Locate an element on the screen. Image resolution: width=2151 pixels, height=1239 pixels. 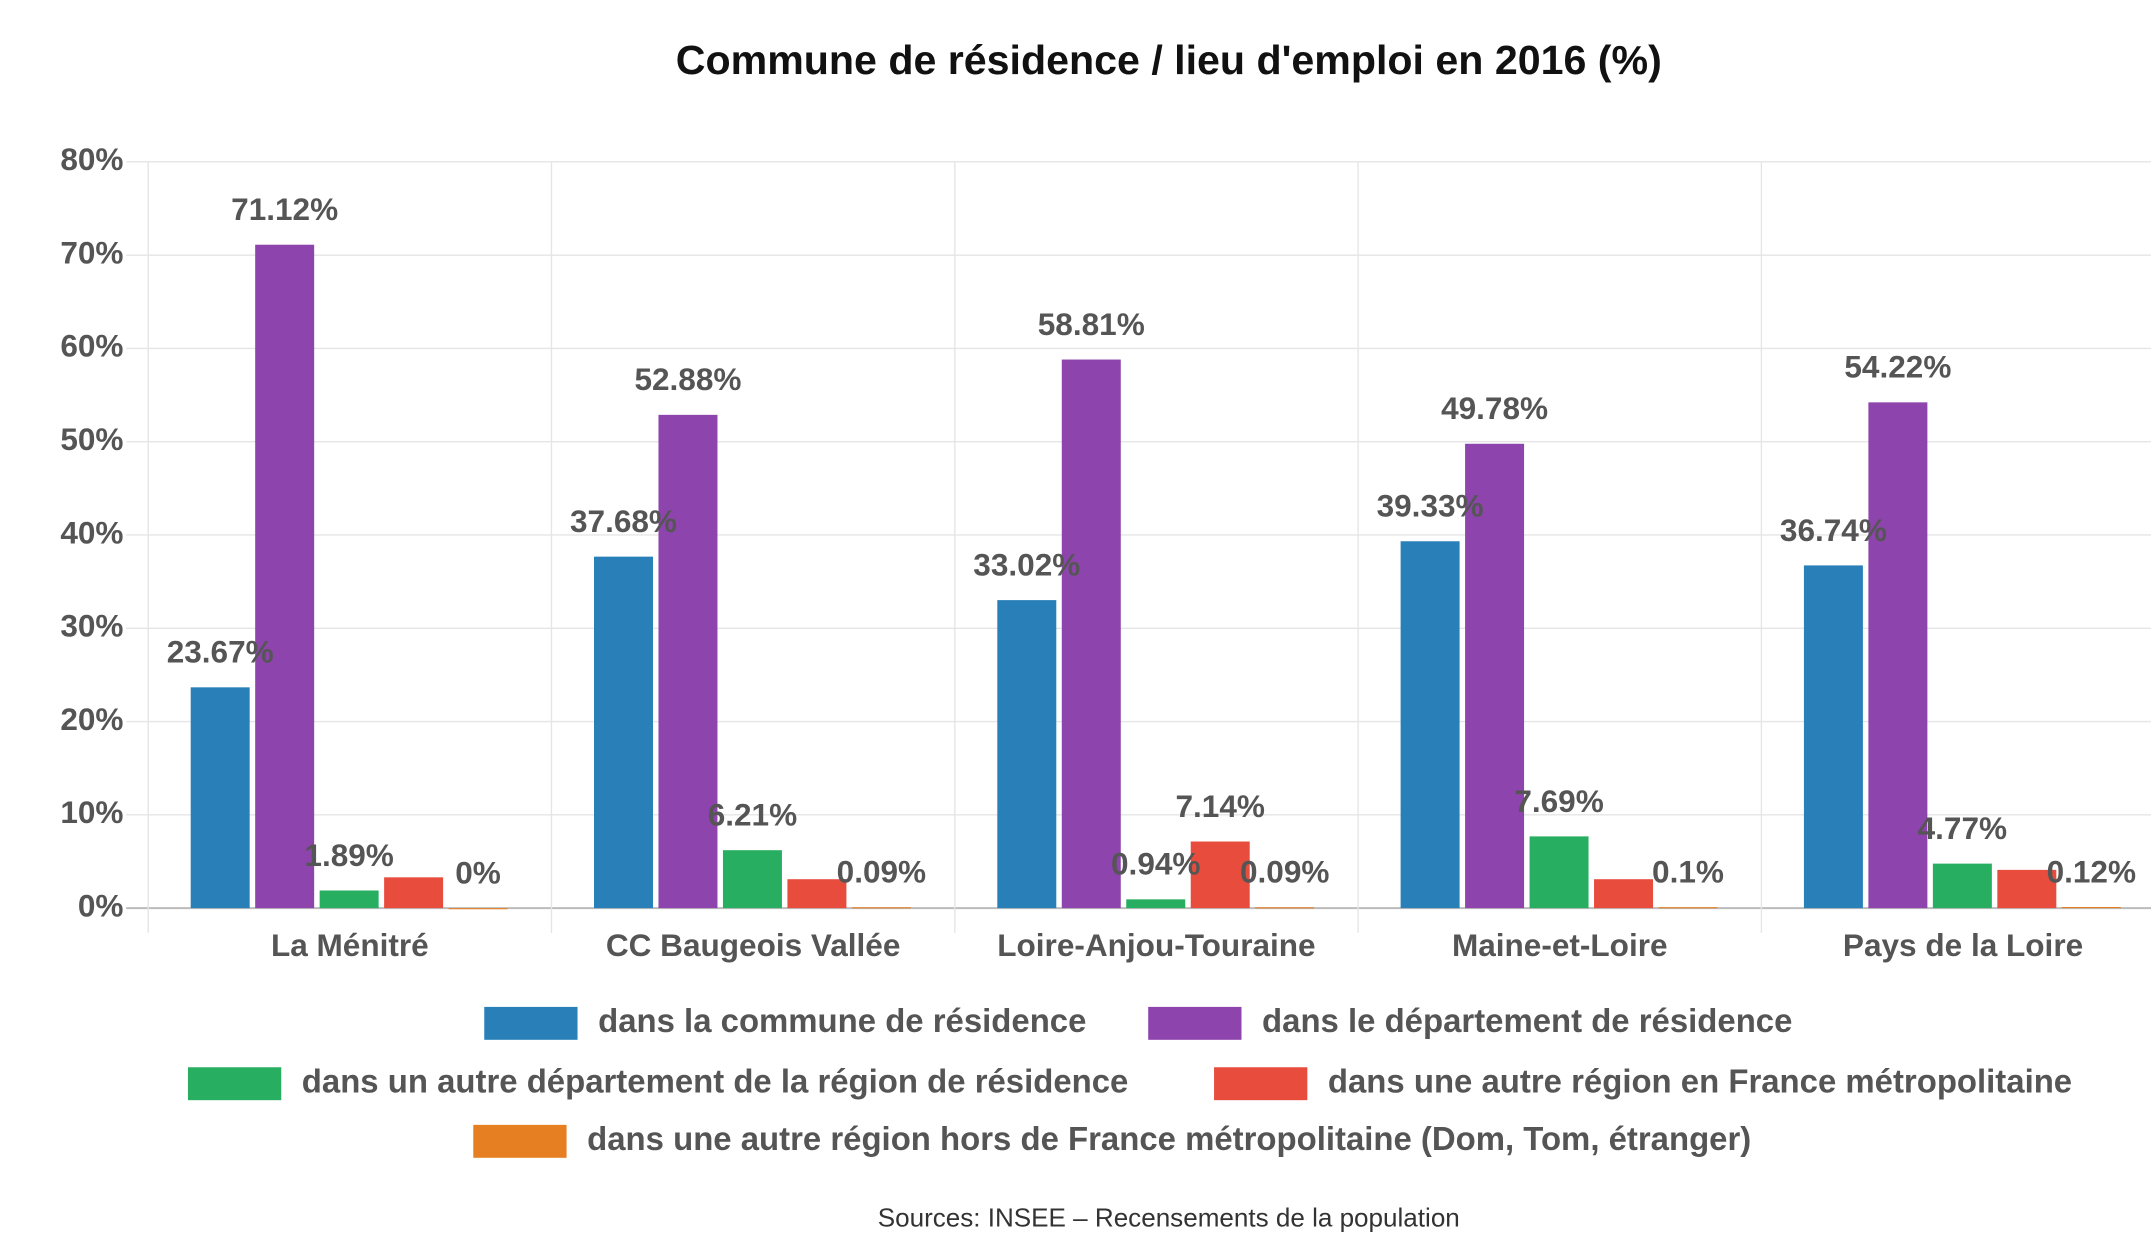
data-label: 0.1% is located at coordinates (1688, 872).